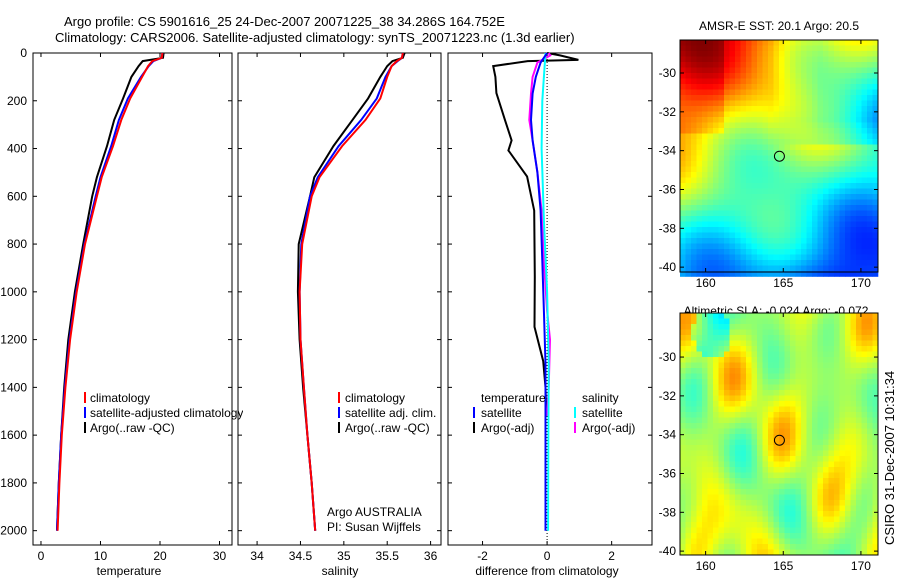 Image resolution: width=900 pixels, height=585 pixels. I want to click on series-line-satellite, so click(538, 291).